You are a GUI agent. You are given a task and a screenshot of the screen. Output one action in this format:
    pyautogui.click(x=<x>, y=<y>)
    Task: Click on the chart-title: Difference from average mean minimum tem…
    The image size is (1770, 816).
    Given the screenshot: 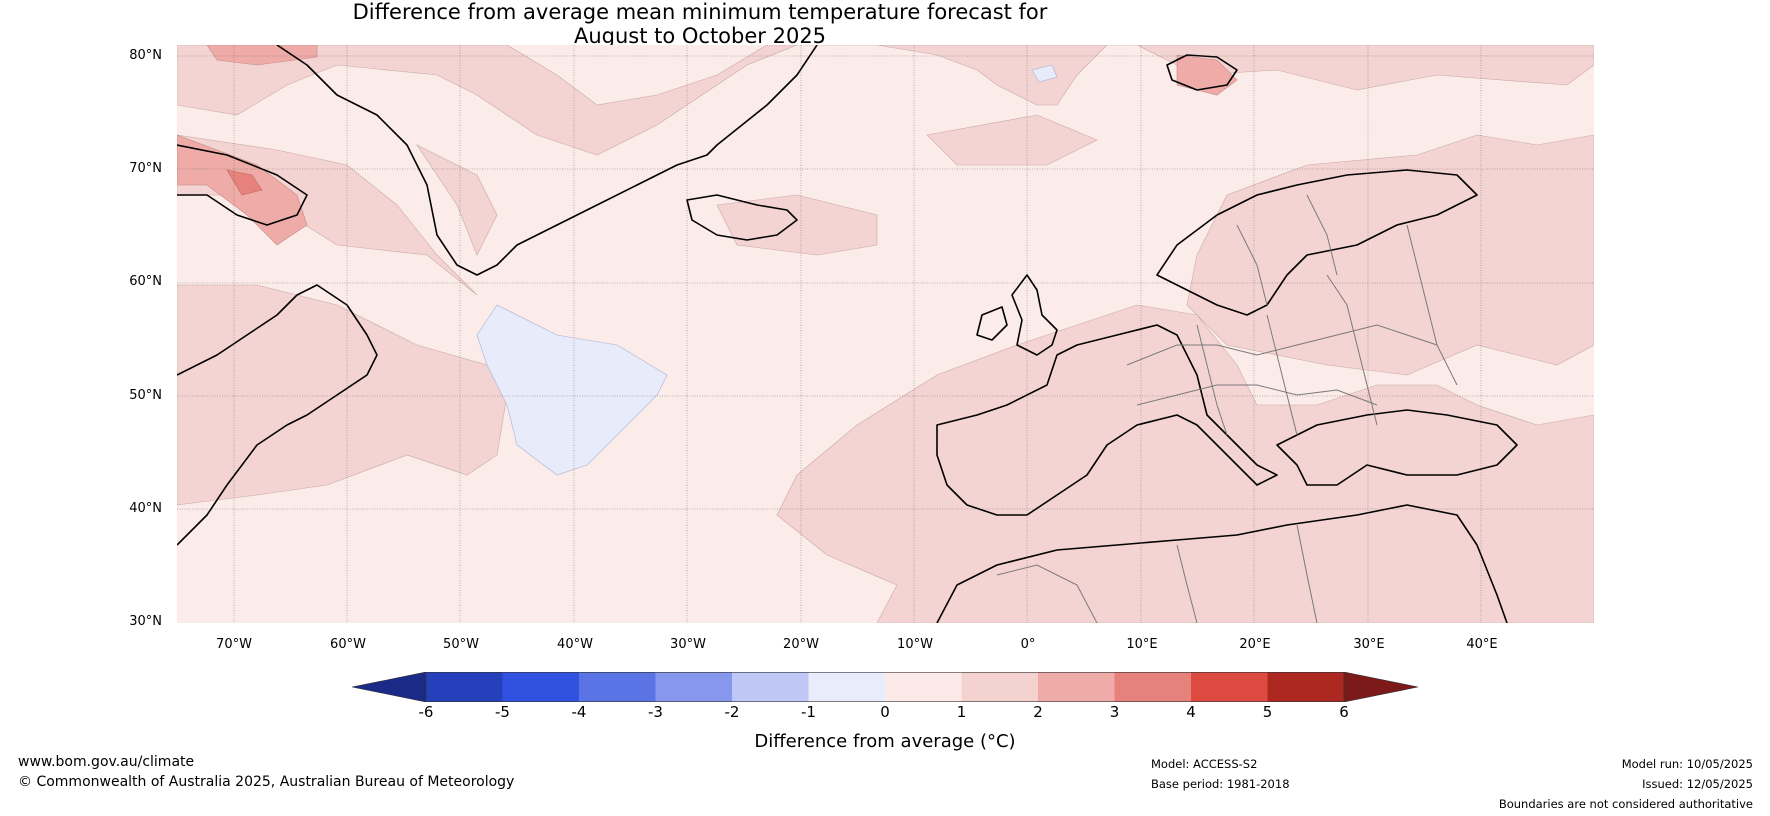 What is the action you would take?
    pyautogui.click(x=700, y=24)
    